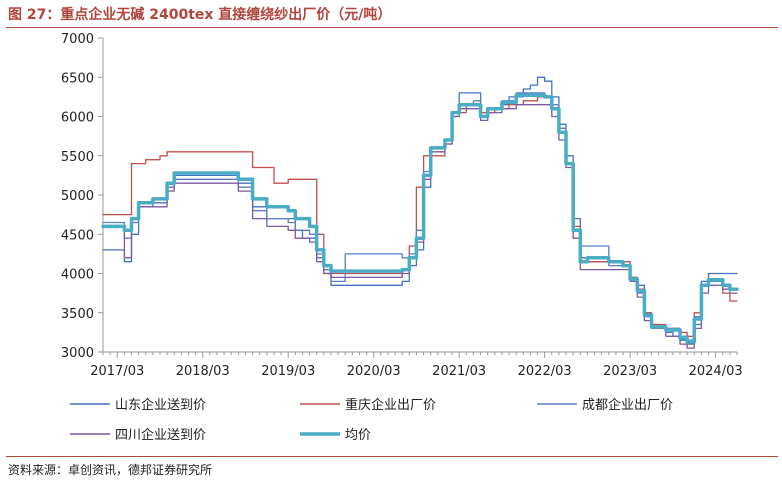 Image resolution: width=782 pixels, height=490 pixels. What do you see at coordinates (374, 371) in the screenshot?
I see `x-tick-label: 2020/03` at bounding box center [374, 371].